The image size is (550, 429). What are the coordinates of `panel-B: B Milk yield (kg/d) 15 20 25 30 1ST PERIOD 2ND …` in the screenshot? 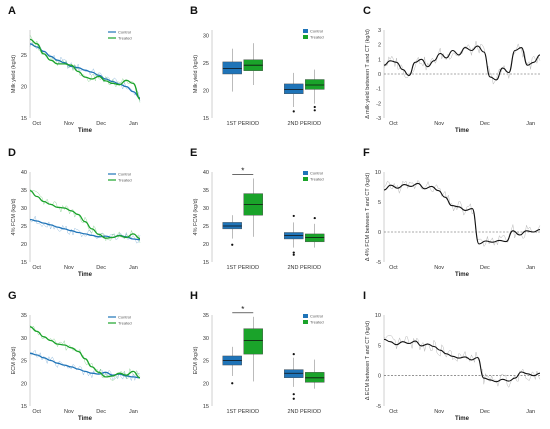 It's located at (257, 66).